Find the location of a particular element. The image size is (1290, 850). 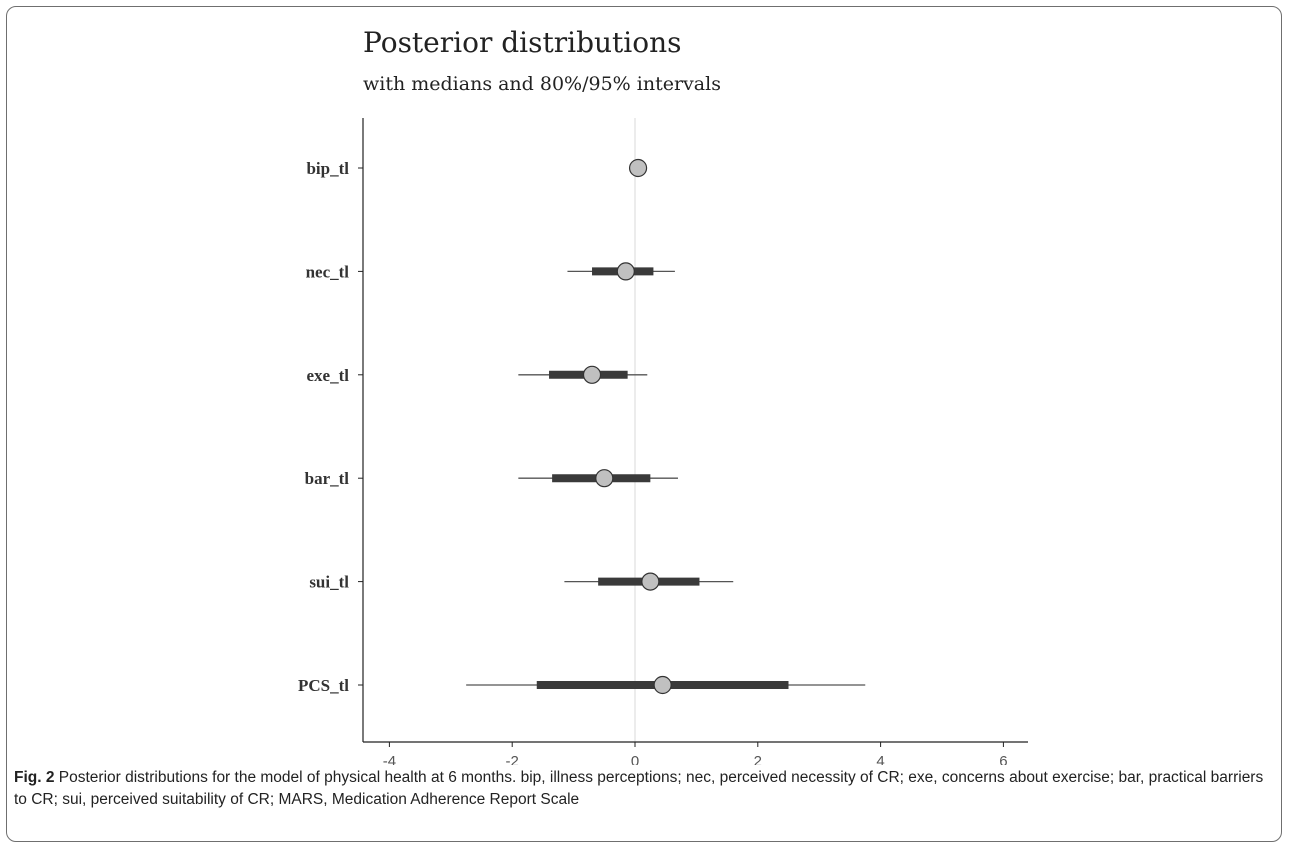

y-tick-label: PCS_tl is located at coordinates (323, 685).